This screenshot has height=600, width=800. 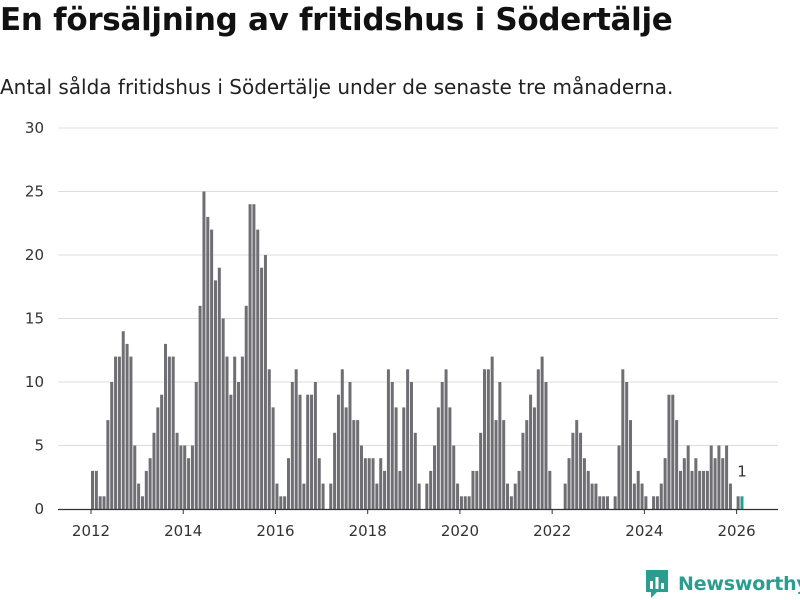 What do you see at coordinates (460, 531) in the screenshot?
I see `x-tick-label-2020: 2020` at bounding box center [460, 531].